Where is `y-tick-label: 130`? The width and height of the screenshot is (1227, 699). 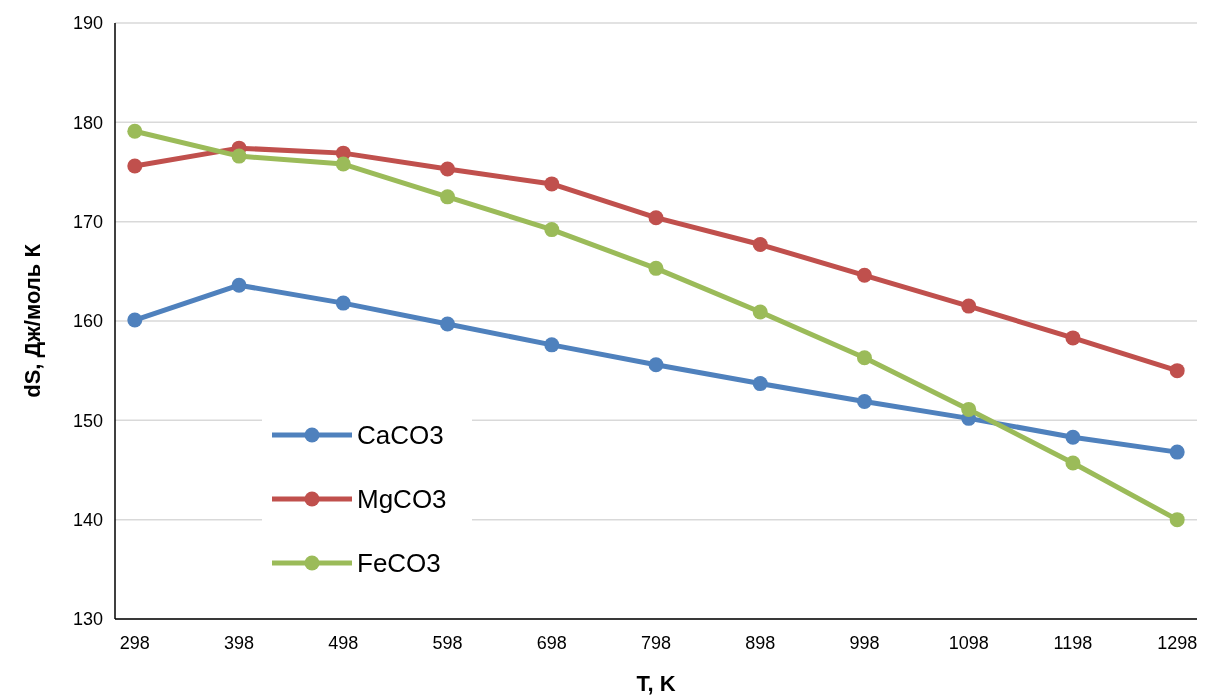 y-tick-label: 130 is located at coordinates (87, 619).